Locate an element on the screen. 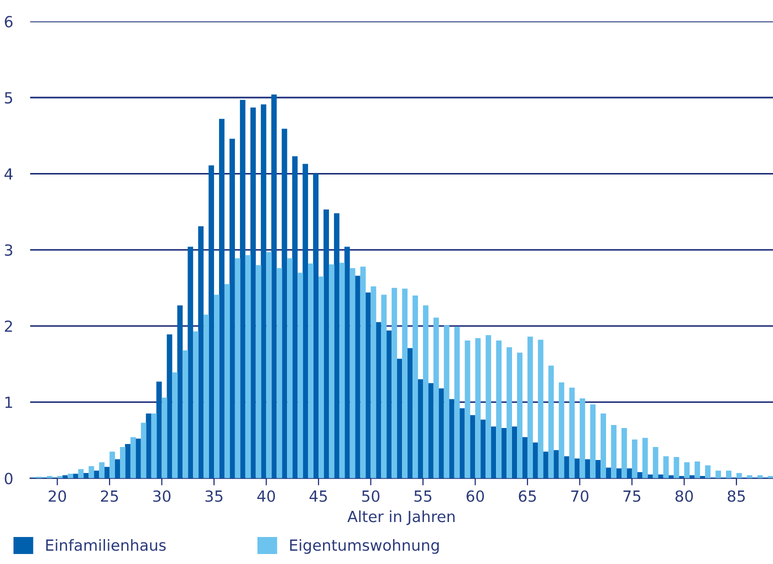 The width and height of the screenshot is (773, 564). x-tick-label: 80 is located at coordinates (684, 496).